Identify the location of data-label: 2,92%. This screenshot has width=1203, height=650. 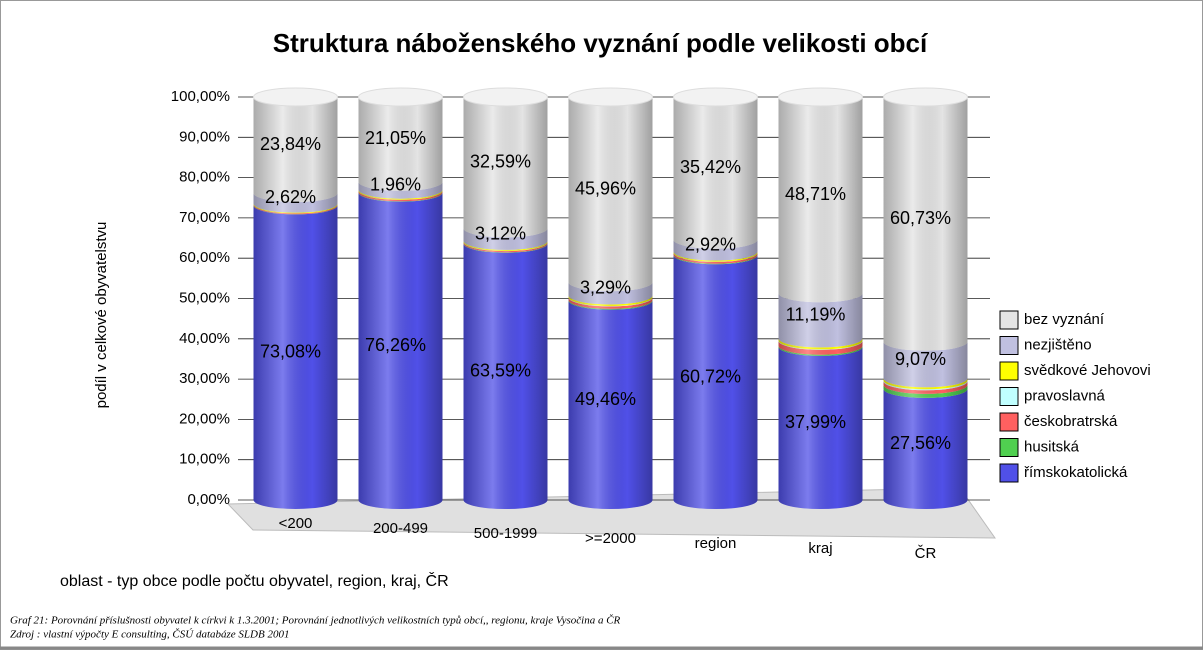
(710, 244).